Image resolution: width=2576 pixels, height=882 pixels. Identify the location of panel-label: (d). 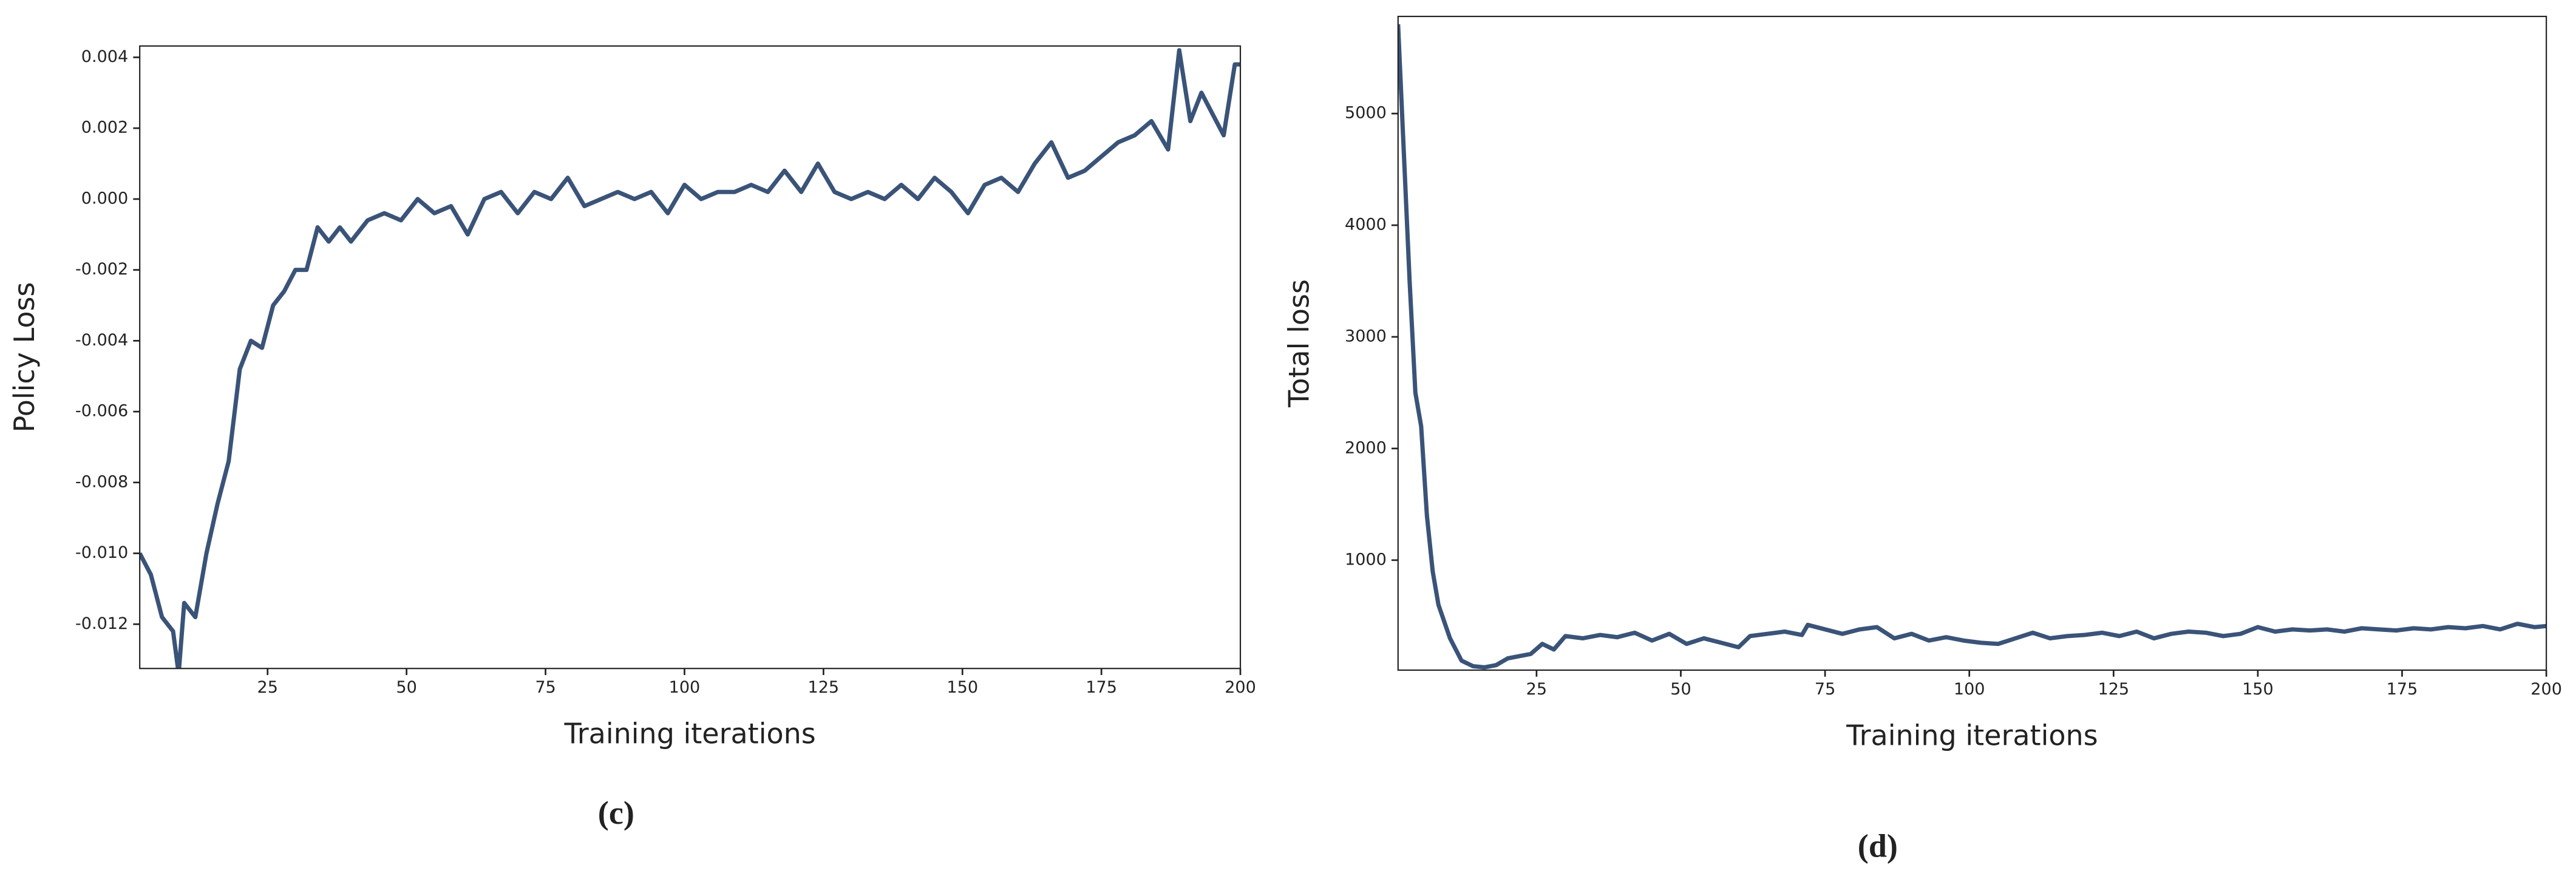
(1878, 845).